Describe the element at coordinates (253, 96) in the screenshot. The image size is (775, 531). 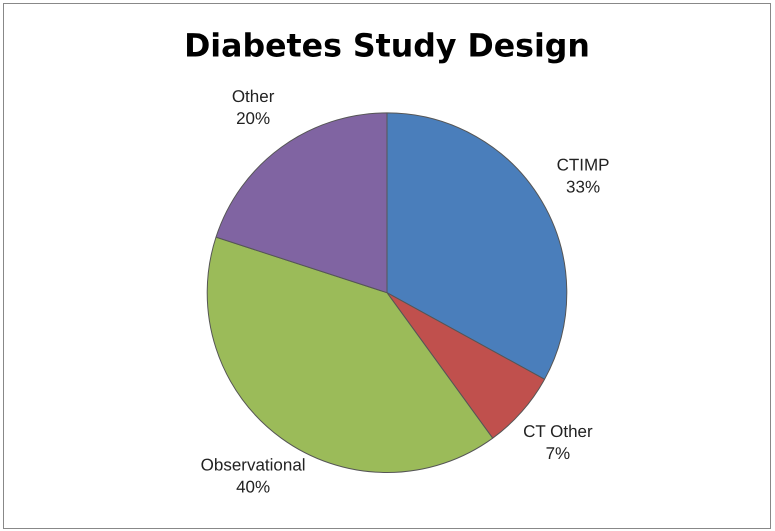
I see `slice-label: Other` at that location.